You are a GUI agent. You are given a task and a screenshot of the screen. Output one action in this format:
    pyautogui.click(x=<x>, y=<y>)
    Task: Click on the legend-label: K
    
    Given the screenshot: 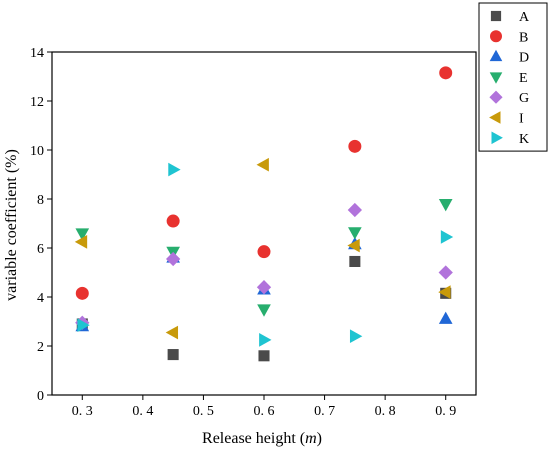 What is the action you would take?
    pyautogui.click(x=524, y=139)
    